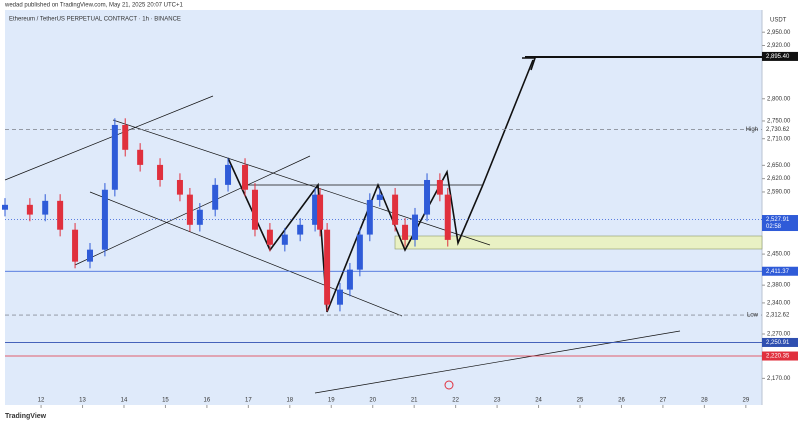 Image resolution: width=800 pixels, height=425 pixels. Describe the element at coordinates (779, 99) in the screenshot. I see `y-tick-label: 2,800.00` at that location.